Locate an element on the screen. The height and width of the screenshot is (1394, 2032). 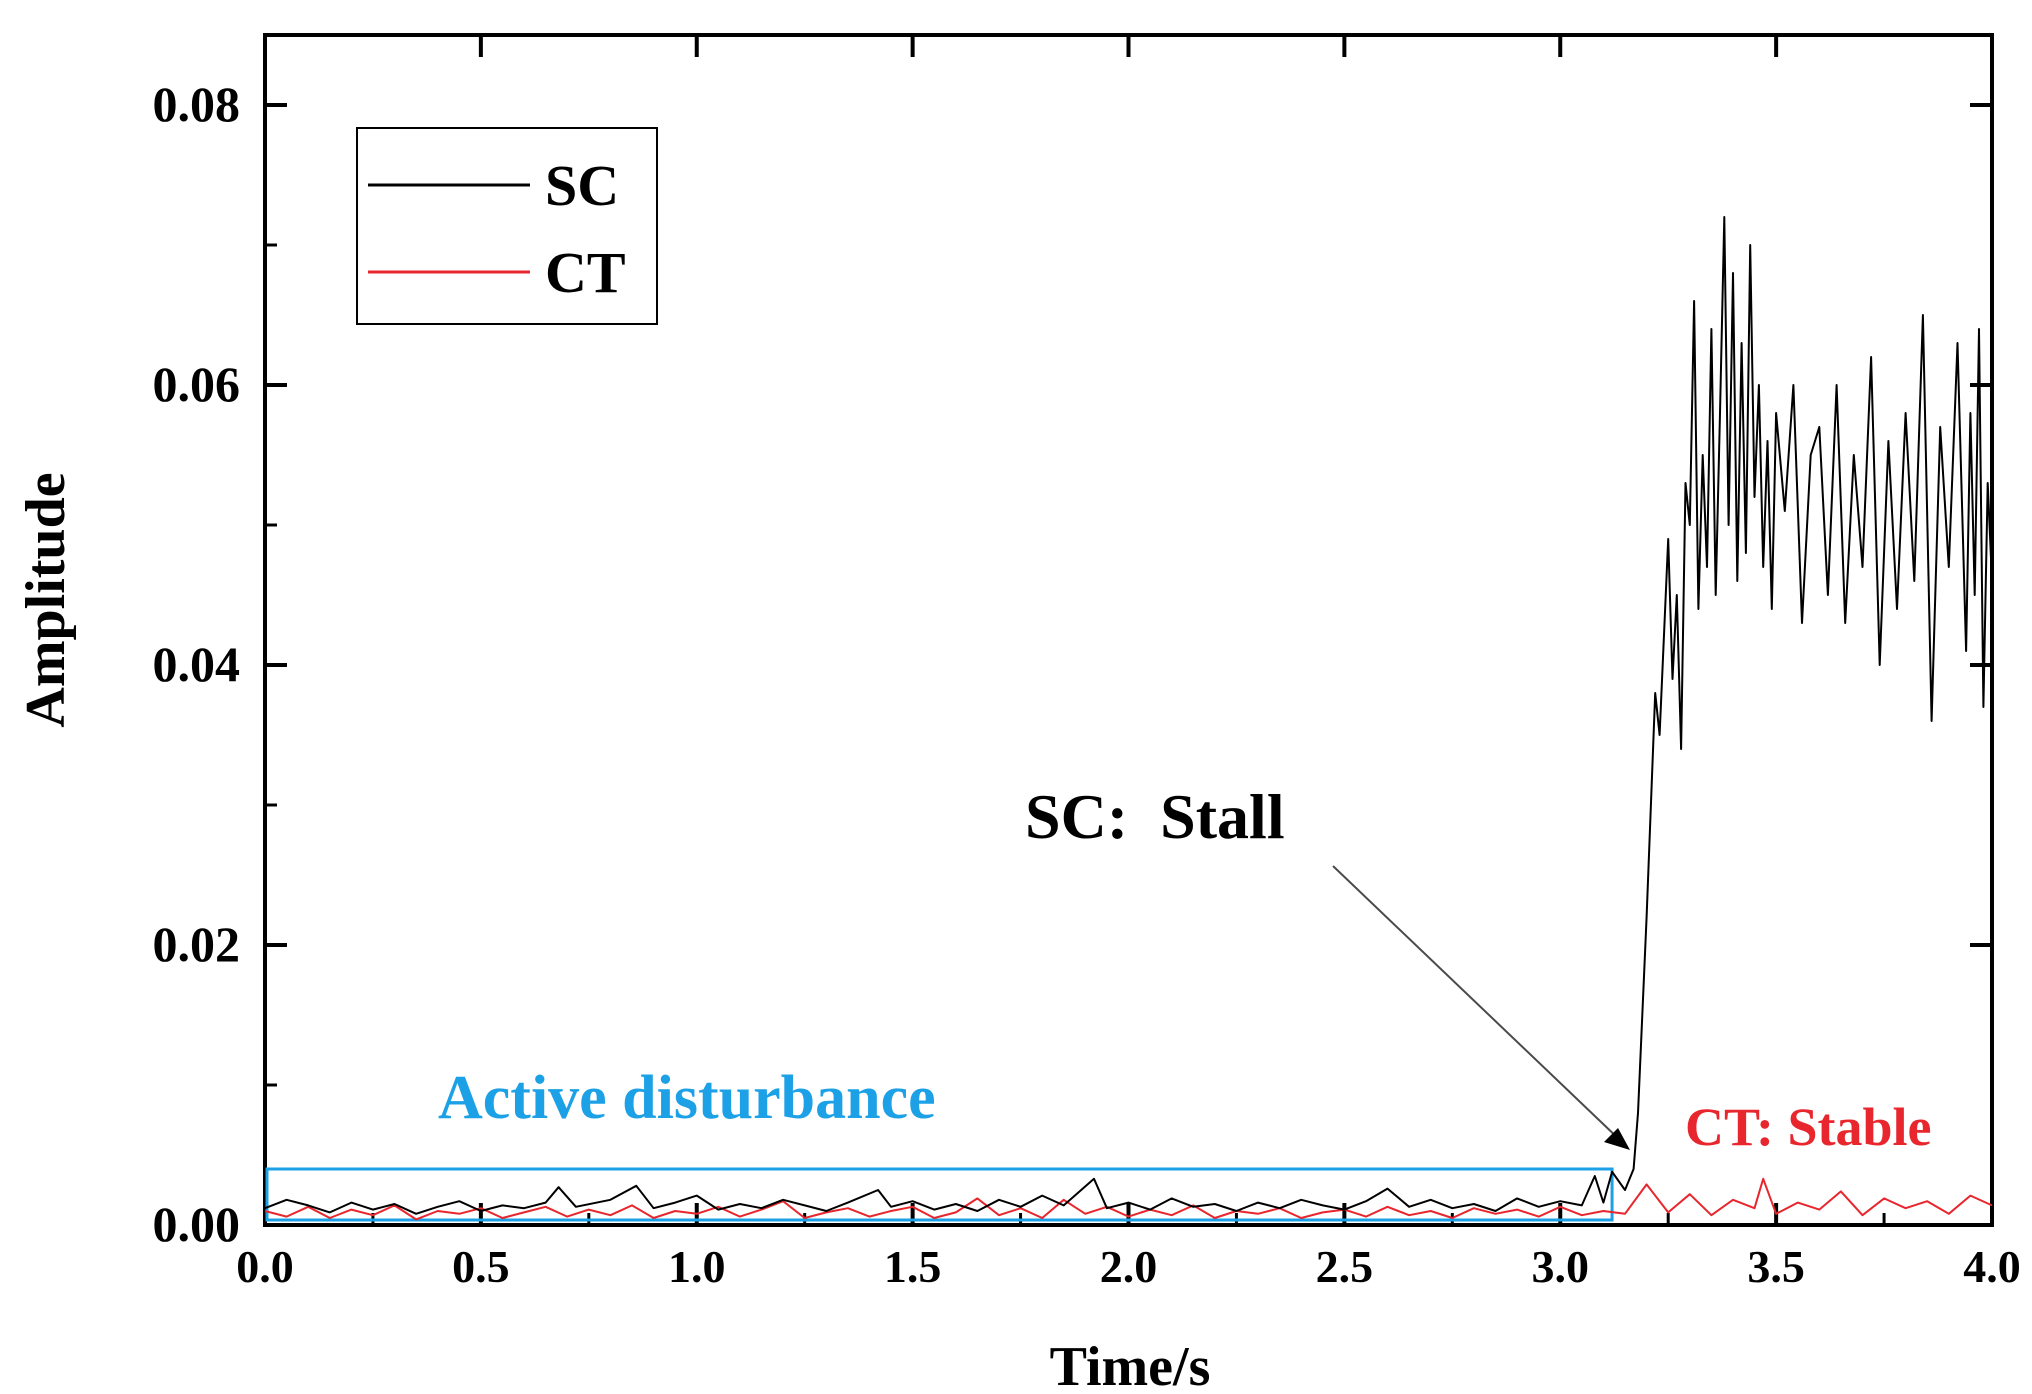
series-ct-line is located at coordinates (1128, 1199).